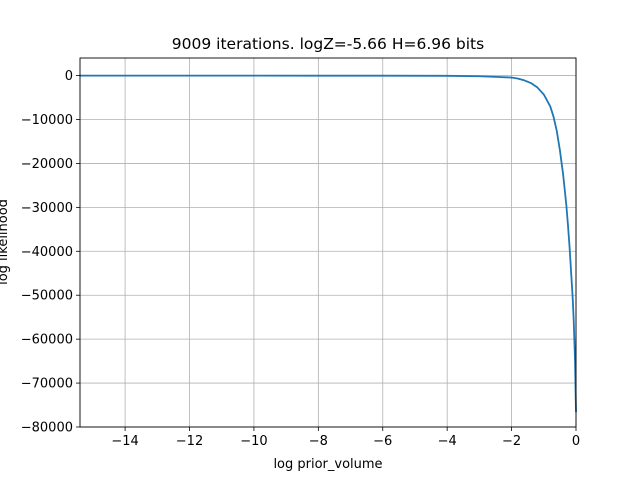 The height and width of the screenshot is (485, 640). What do you see at coordinates (47, 120) in the screenshot?
I see `y-tick-label: −10000` at bounding box center [47, 120].